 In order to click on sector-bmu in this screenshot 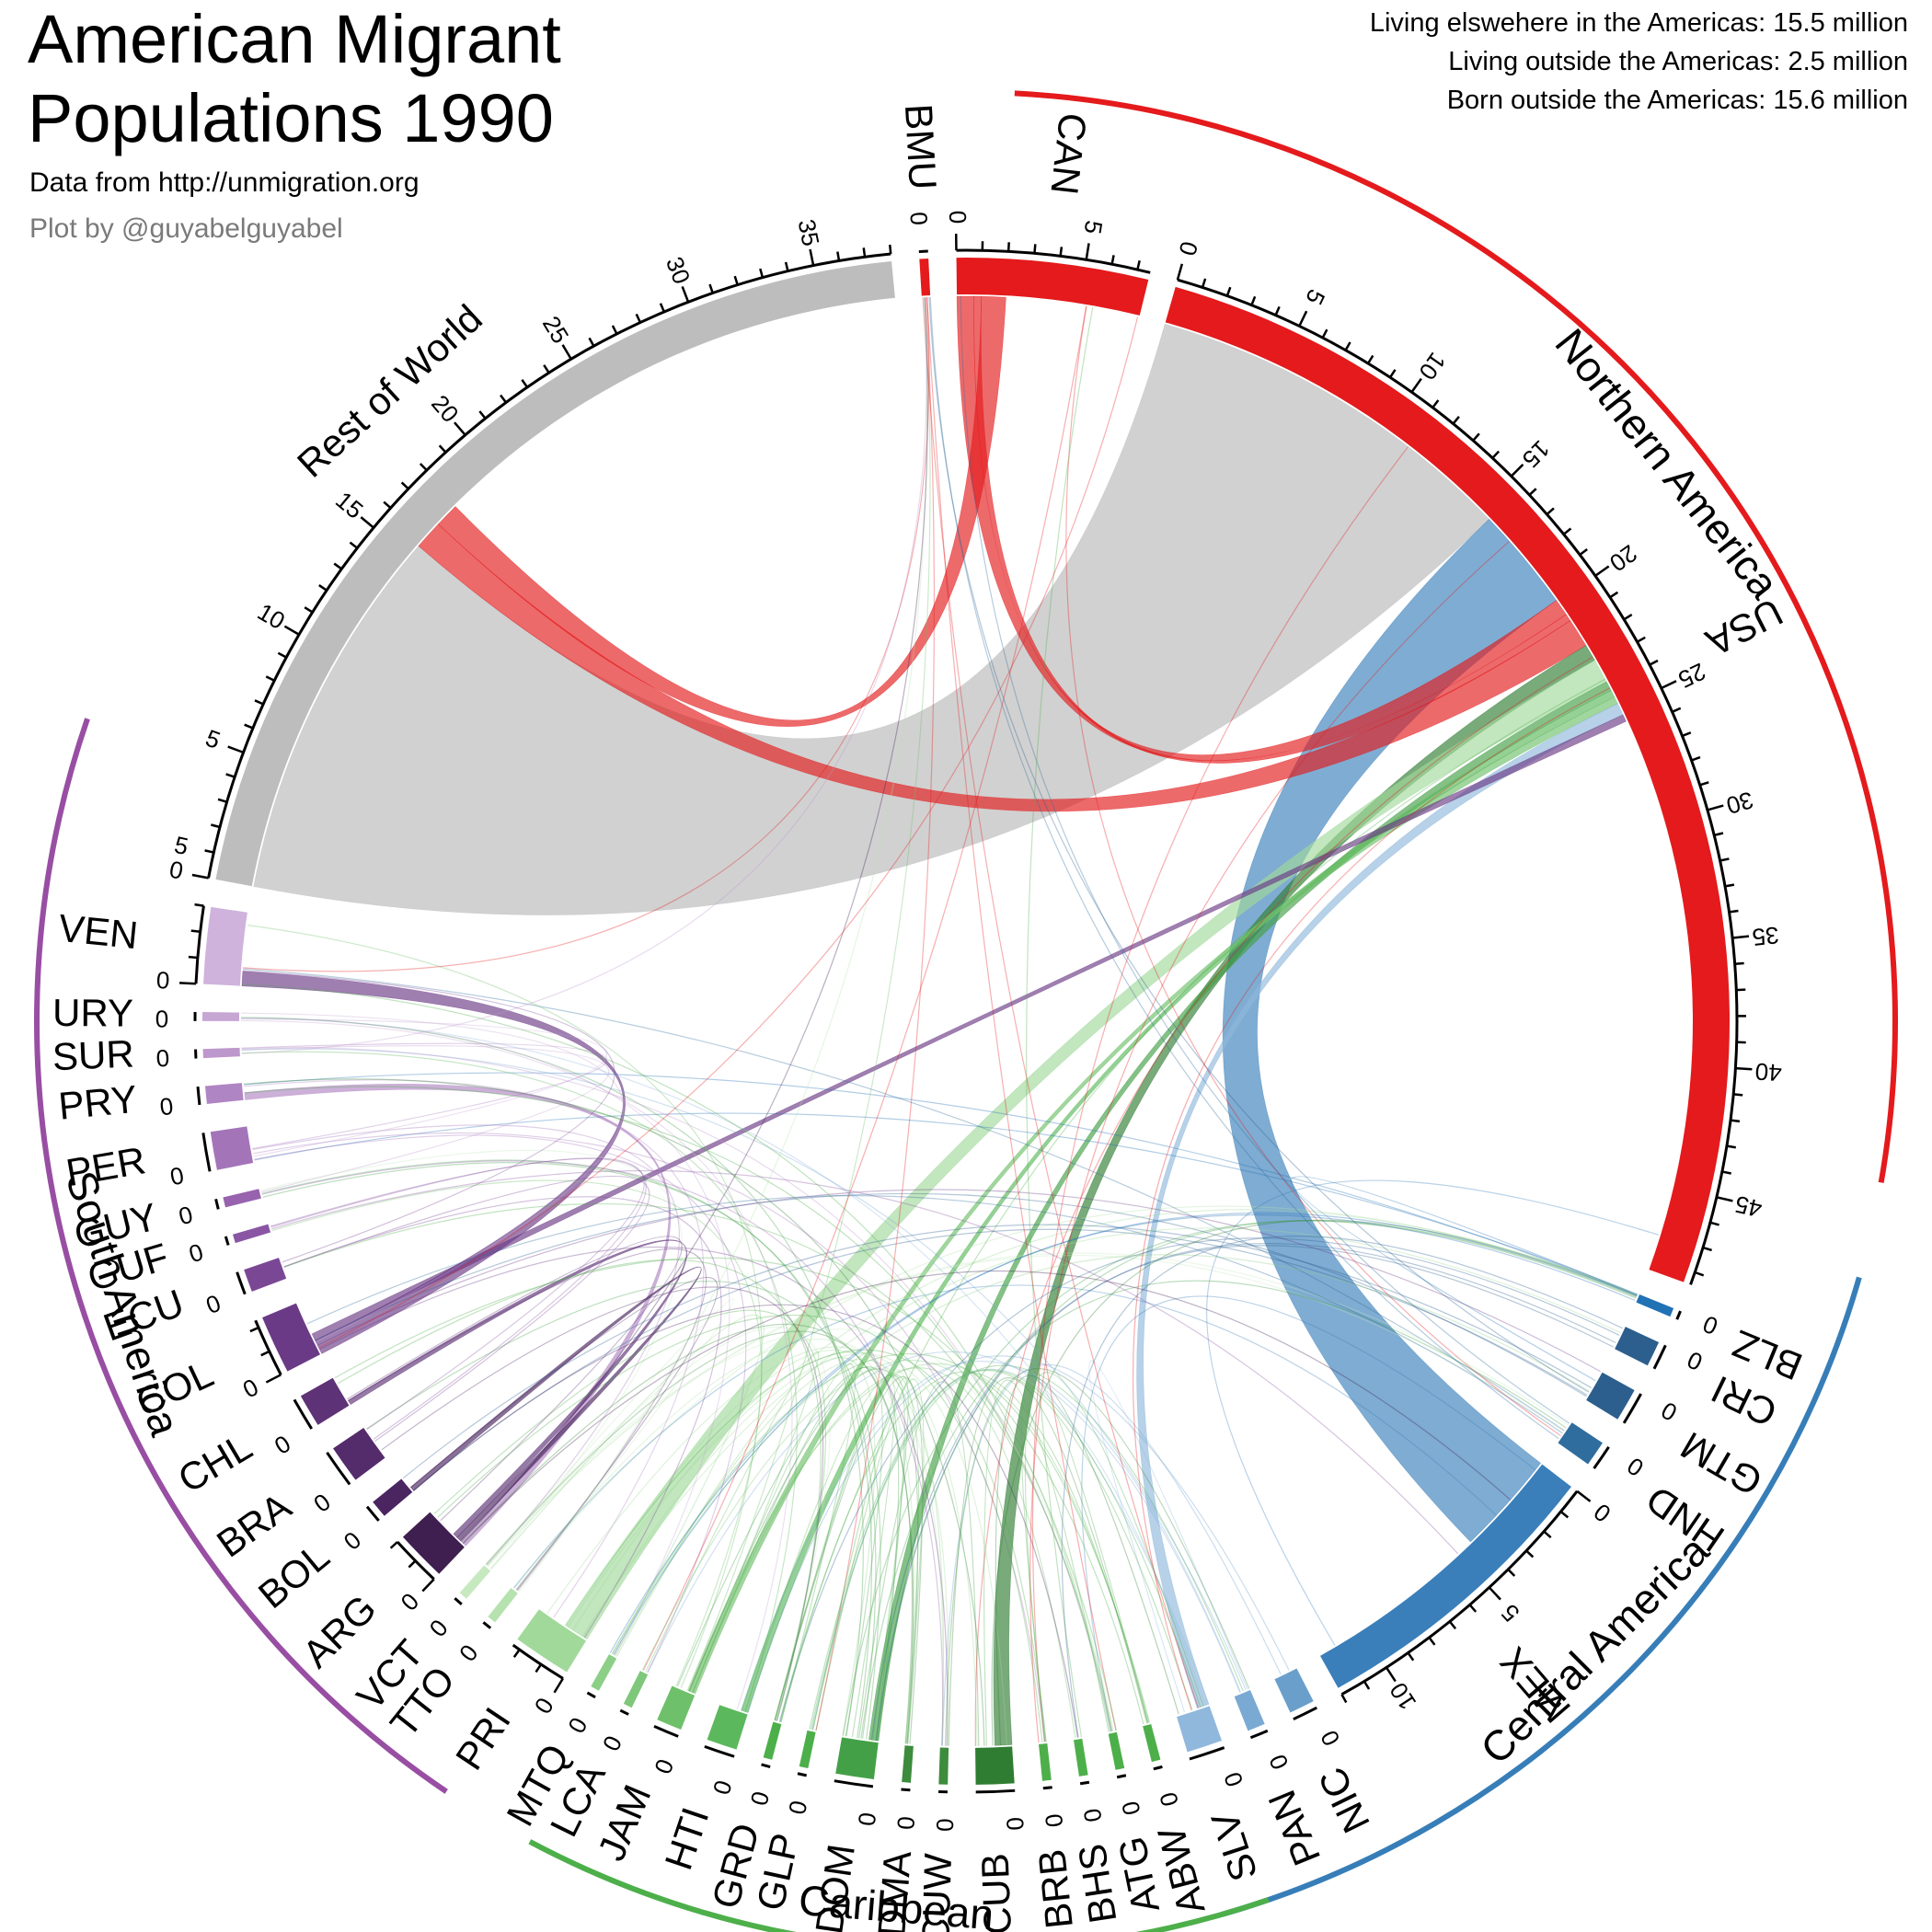, I will do `click(925, 277)`.